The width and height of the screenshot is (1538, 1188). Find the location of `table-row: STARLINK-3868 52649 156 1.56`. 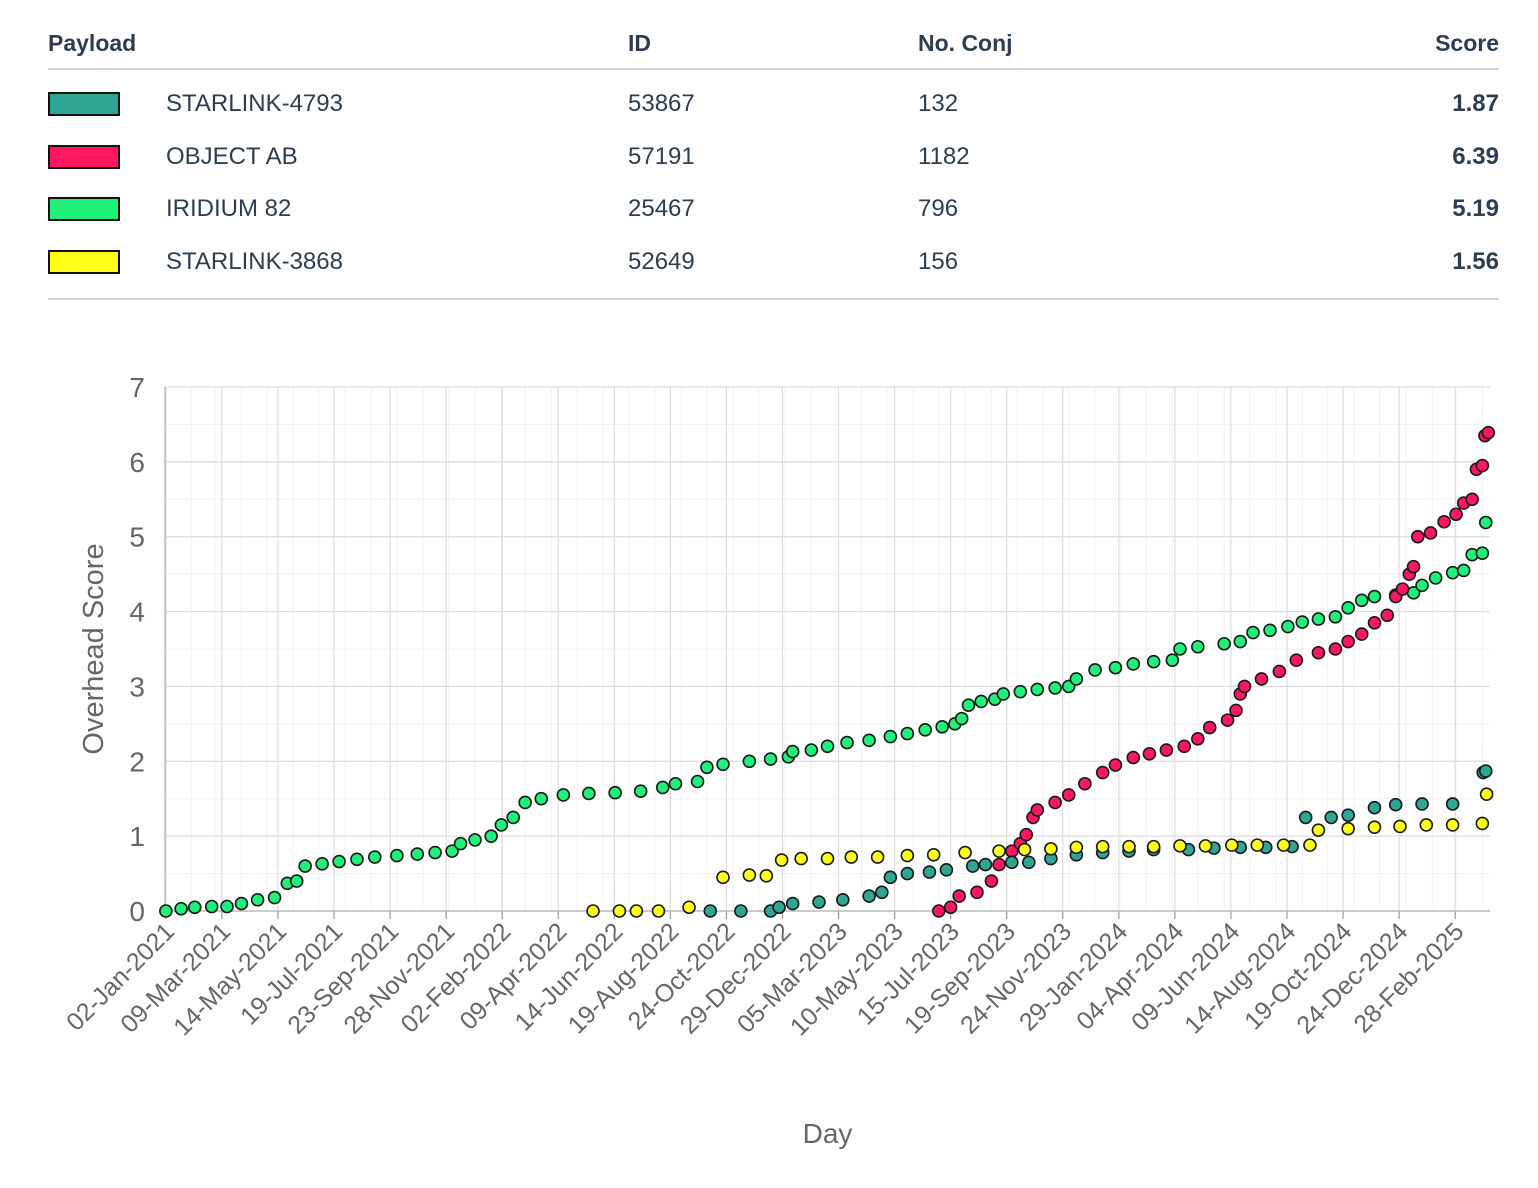

table-row: STARLINK-3868 52649 156 1.56 is located at coordinates (773, 262).